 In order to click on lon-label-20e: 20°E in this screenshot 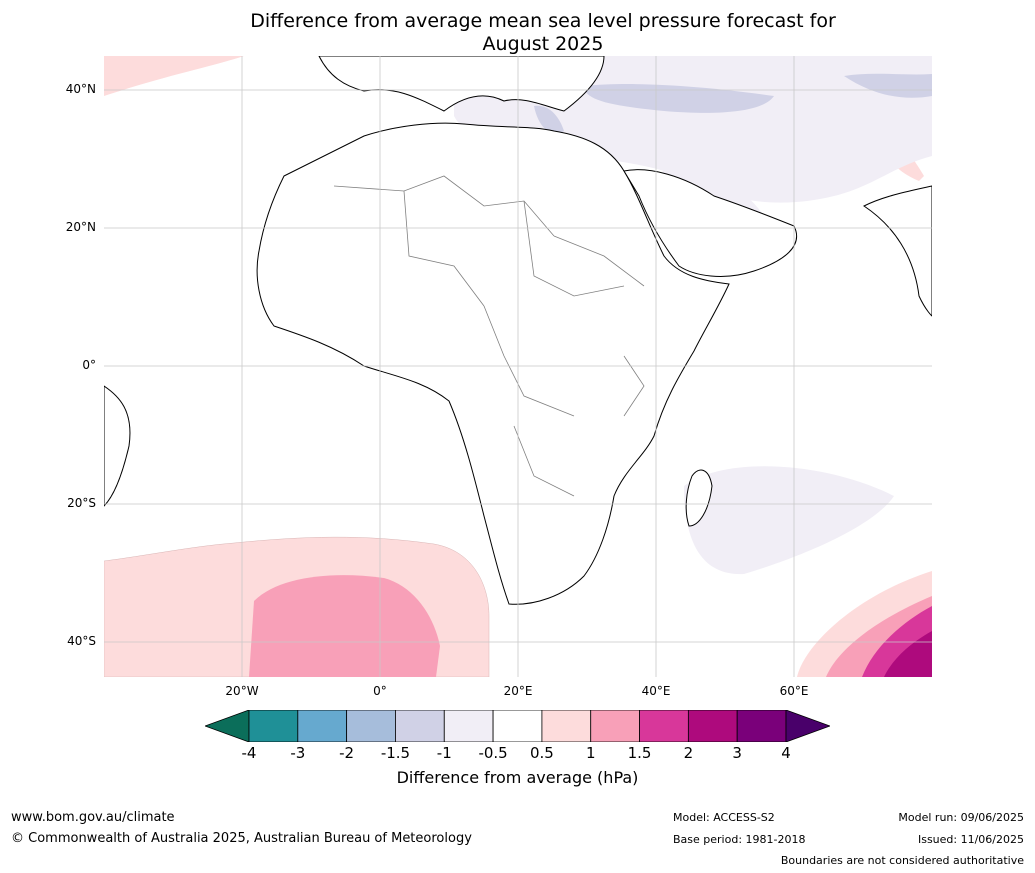, I will do `click(518, 691)`.